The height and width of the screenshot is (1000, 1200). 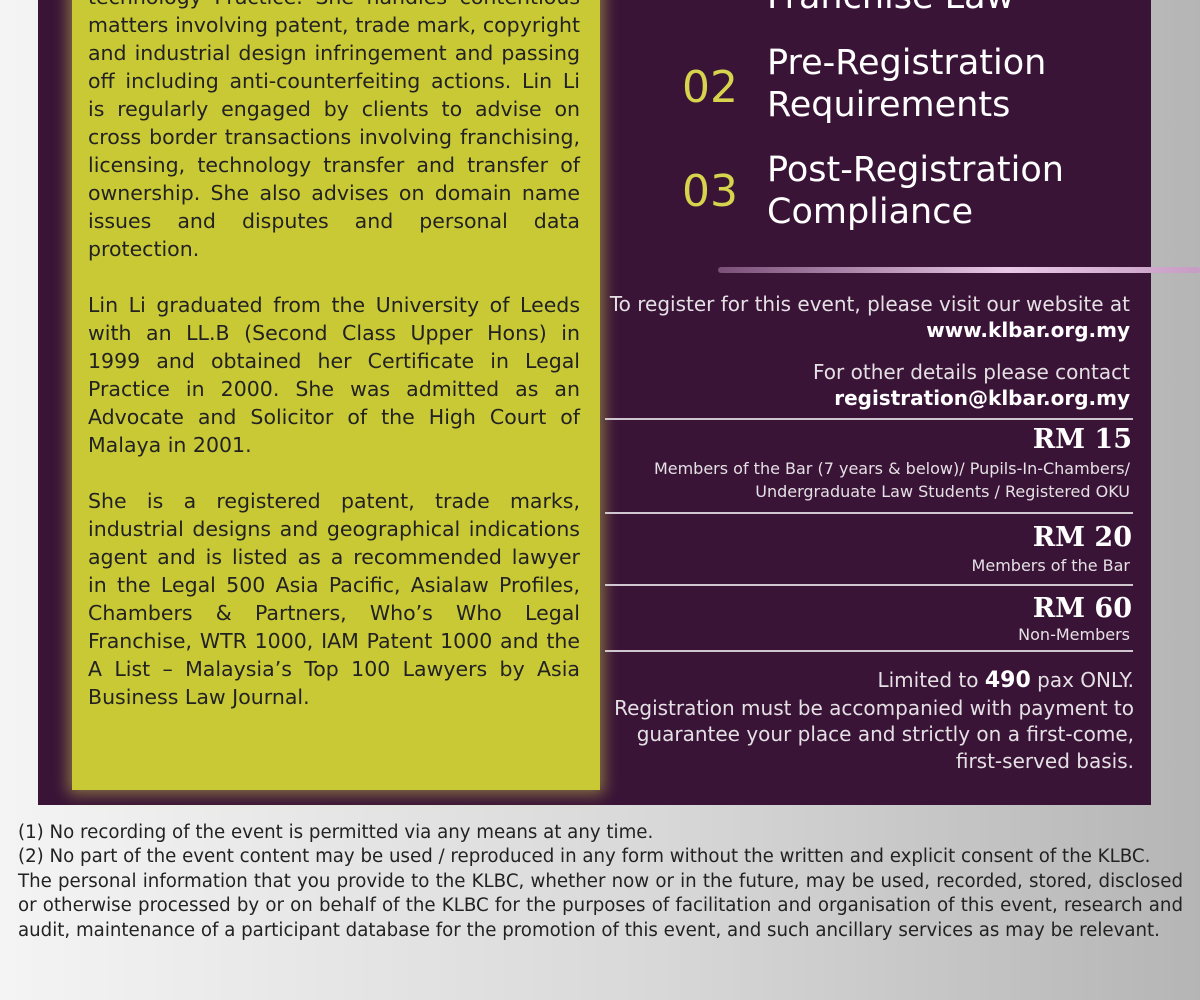 I want to click on agenda-title: Pre-Registration Requirements, so click(x=907, y=84).